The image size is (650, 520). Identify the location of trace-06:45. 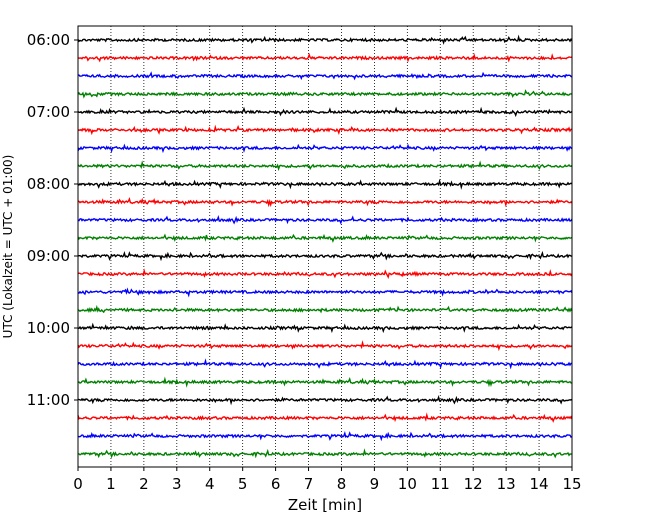
(325, 94).